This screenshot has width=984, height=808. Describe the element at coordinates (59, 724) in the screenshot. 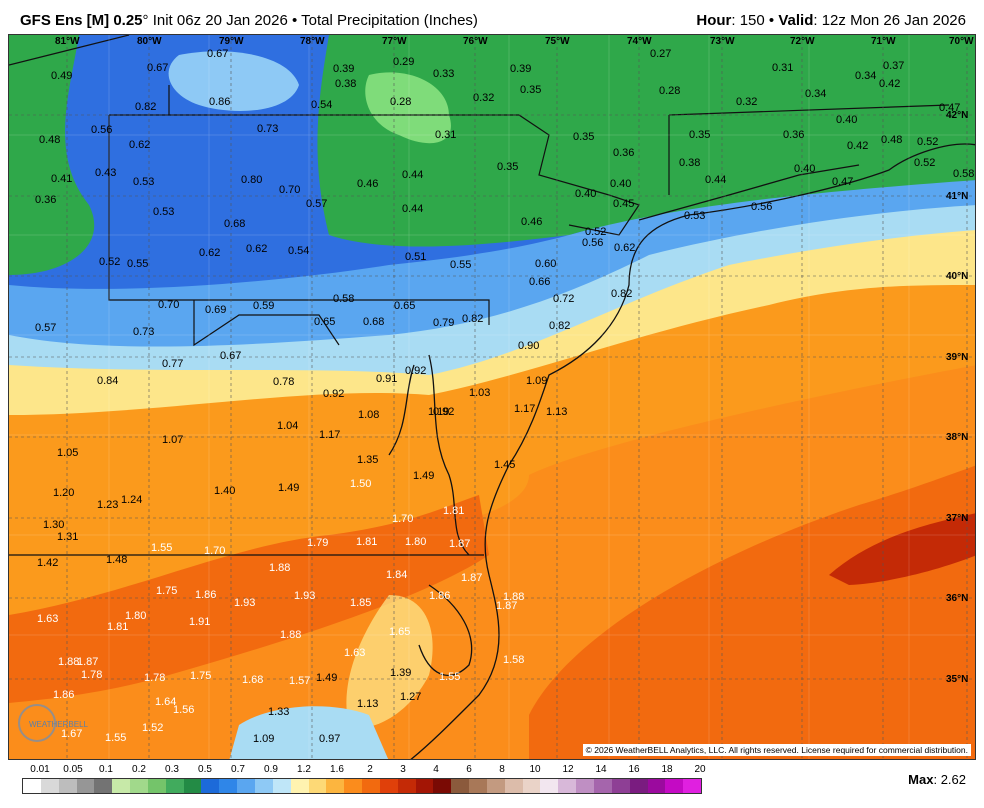

I see `logo-text: WEATHERBELL` at that location.